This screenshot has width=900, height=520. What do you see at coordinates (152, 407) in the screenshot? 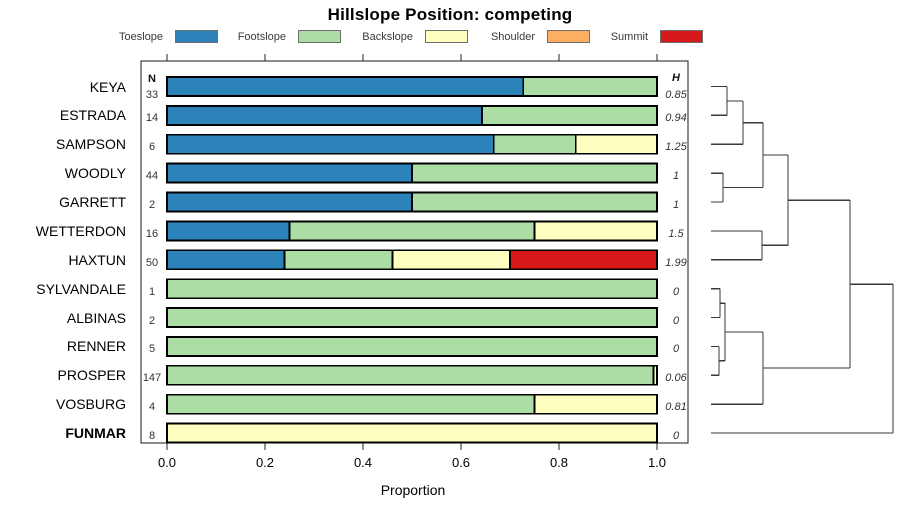
I see `n-value: 4` at bounding box center [152, 407].